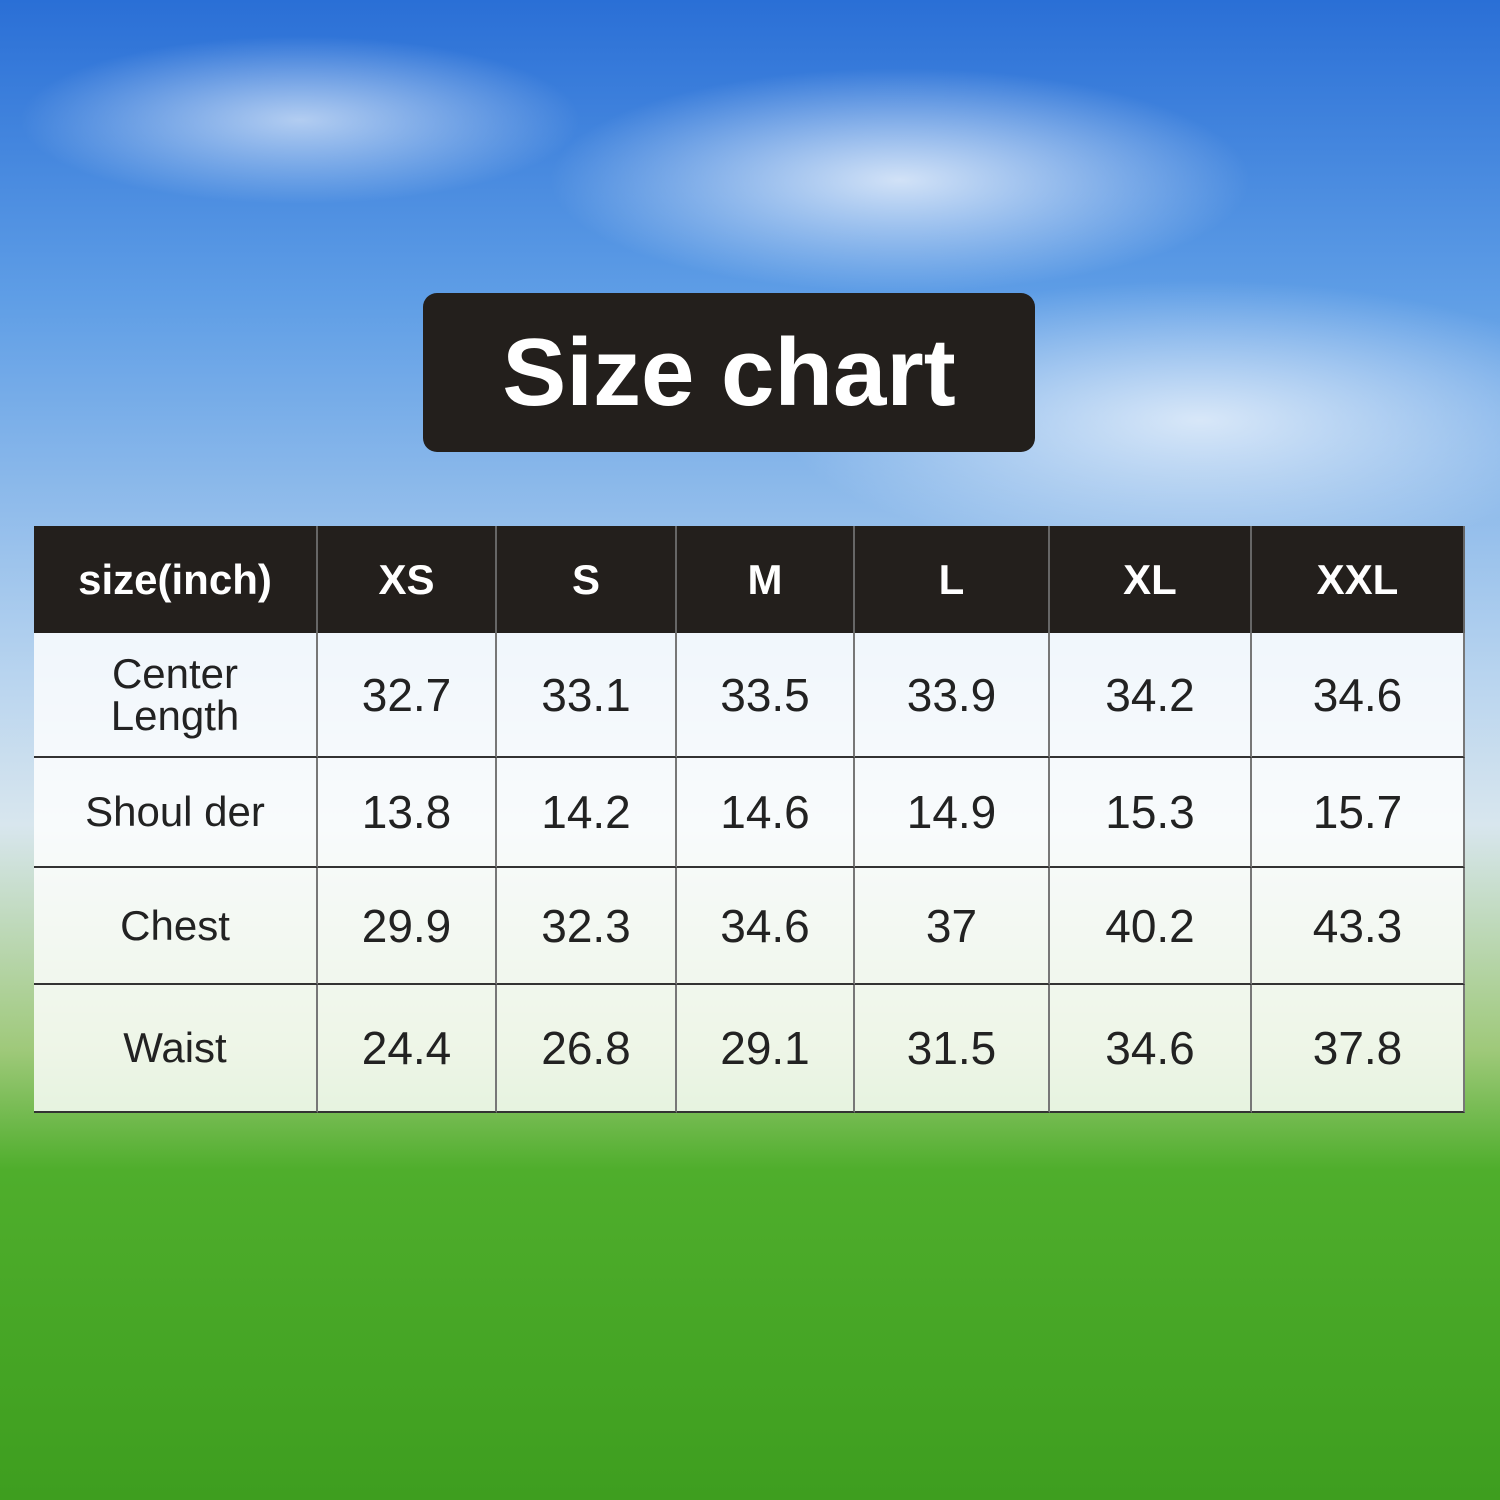 The height and width of the screenshot is (1500, 1500). I want to click on table-cell: 33.5, so click(766, 695).